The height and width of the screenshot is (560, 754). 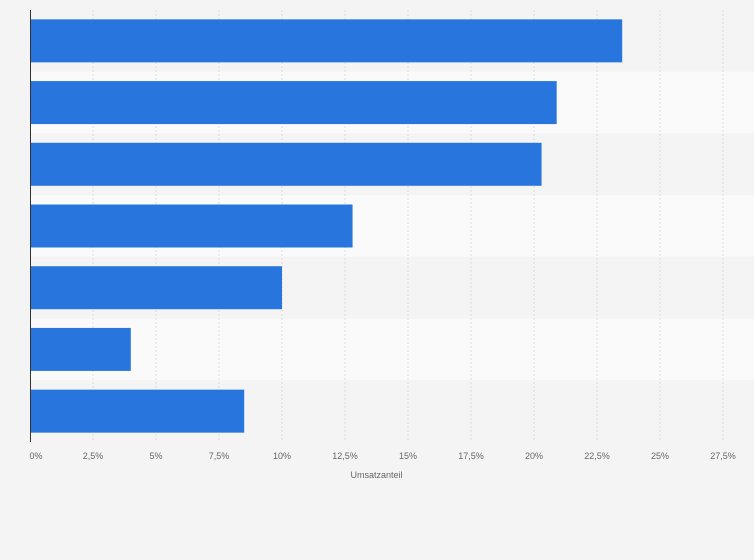 I want to click on x-tick-label: 27,5%, so click(x=723, y=456).